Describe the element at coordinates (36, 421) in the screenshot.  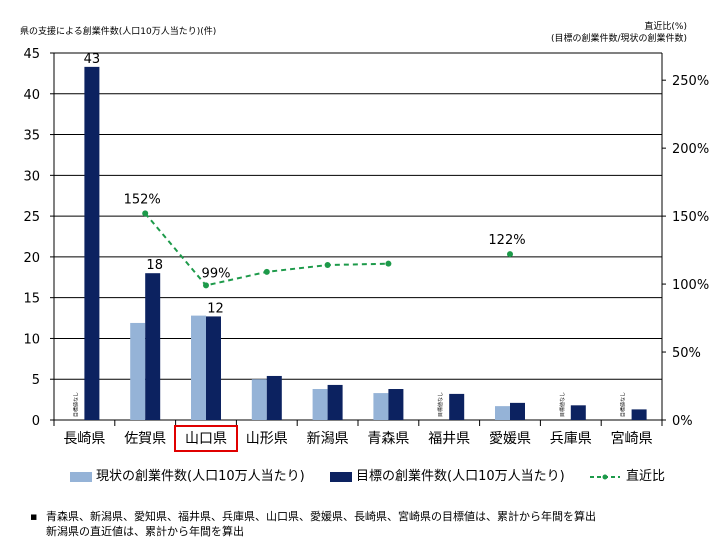
I see `y-tick-label: 0` at that location.